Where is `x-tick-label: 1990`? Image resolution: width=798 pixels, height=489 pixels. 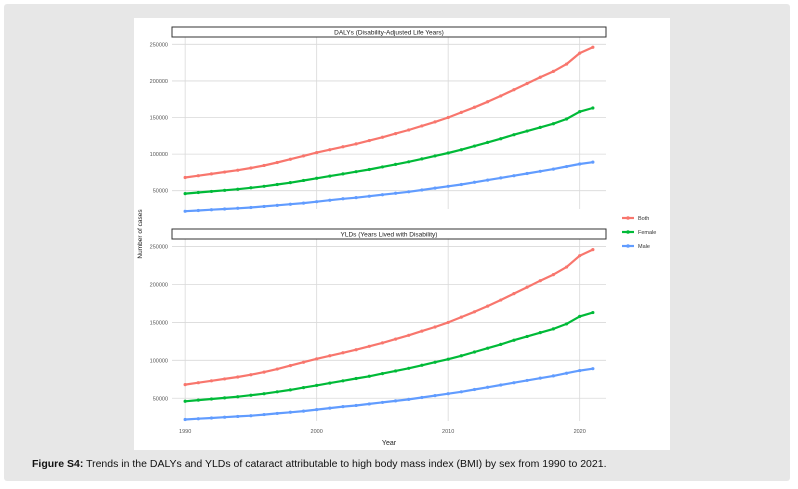
x-tick-label: 1990 is located at coordinates (185, 432).